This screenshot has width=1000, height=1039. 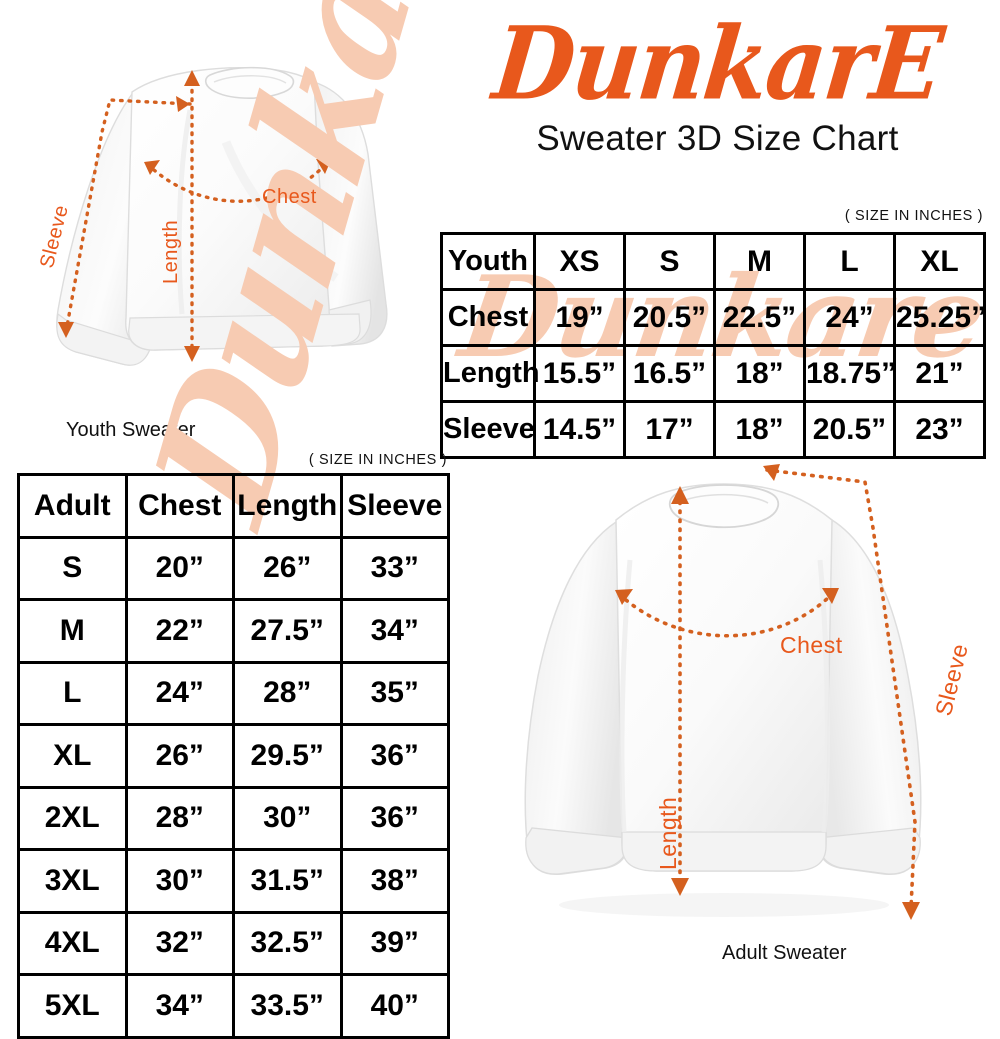 I want to click on adult-sleeve-l: 35”, so click(x=394, y=693).